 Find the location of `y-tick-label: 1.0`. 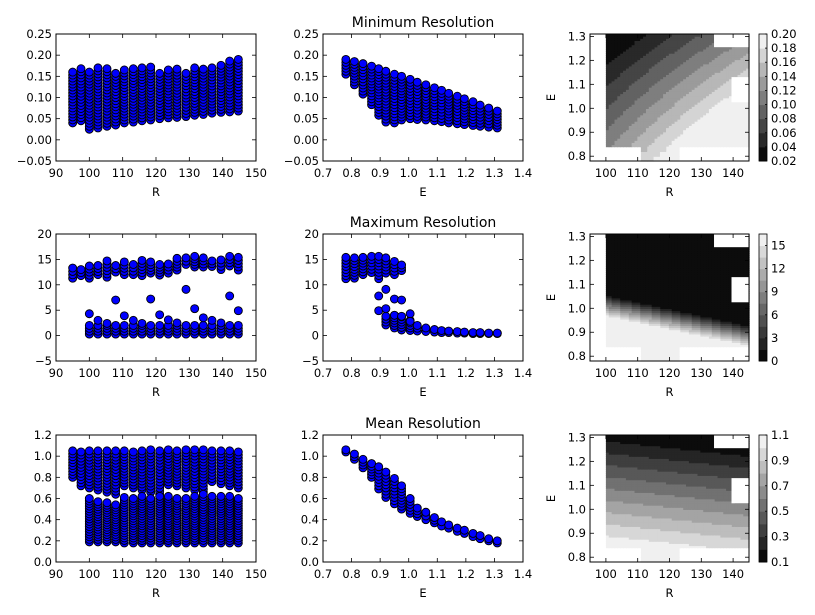

y-tick-label: 1.0 is located at coordinates (577, 108).